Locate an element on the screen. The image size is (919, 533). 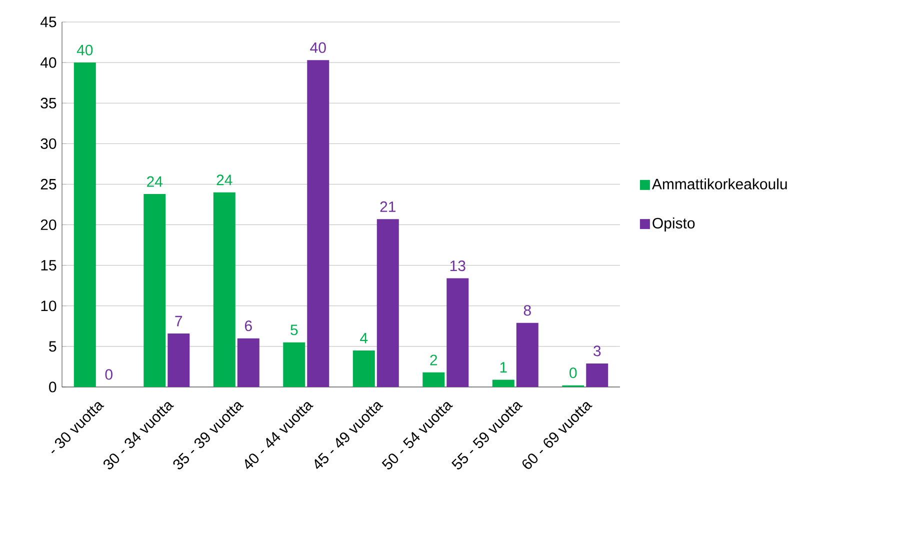
legend-label: Ammattikorkeakoulu is located at coordinates (719, 184).